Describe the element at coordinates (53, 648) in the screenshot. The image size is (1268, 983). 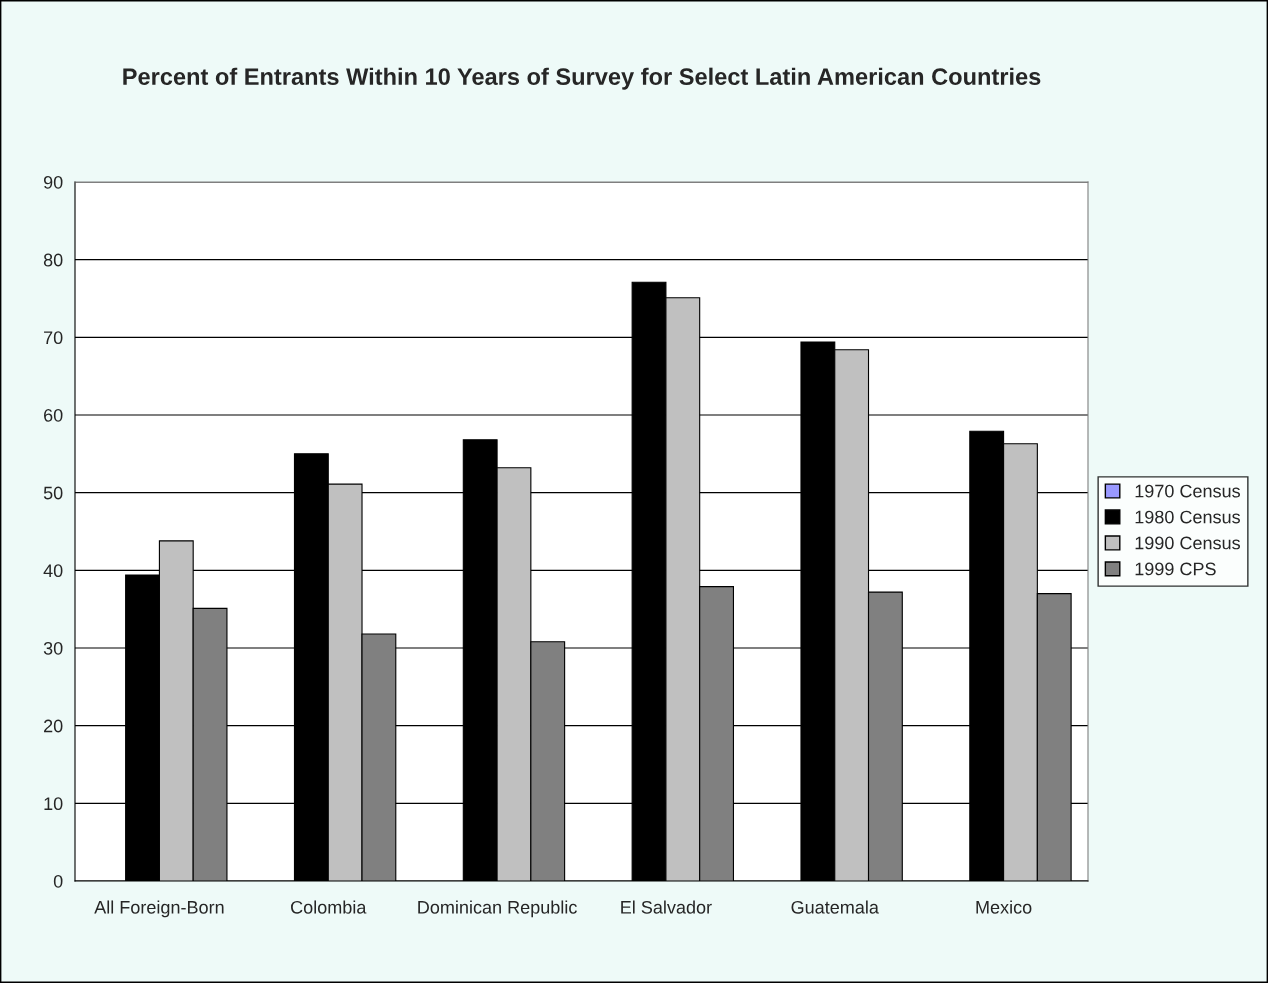
I see `y-tick-label: 30` at that location.